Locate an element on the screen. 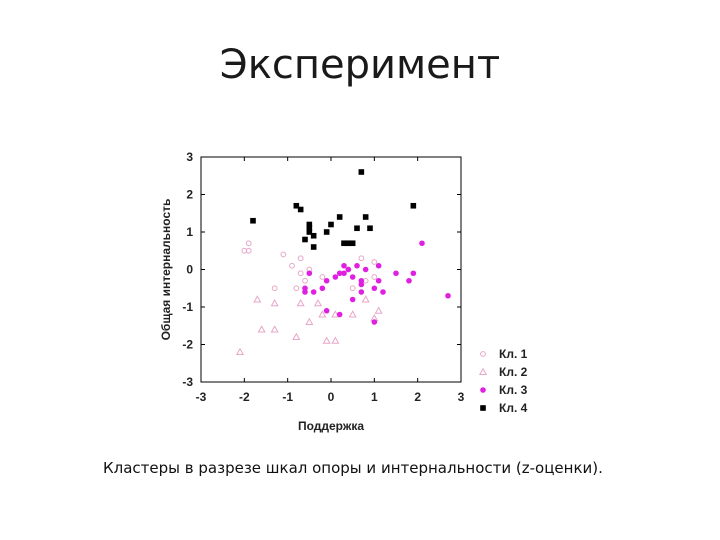 Image resolution: width=720 pixels, height=540 pixels. x-tick-label: 2 is located at coordinates (417, 397).